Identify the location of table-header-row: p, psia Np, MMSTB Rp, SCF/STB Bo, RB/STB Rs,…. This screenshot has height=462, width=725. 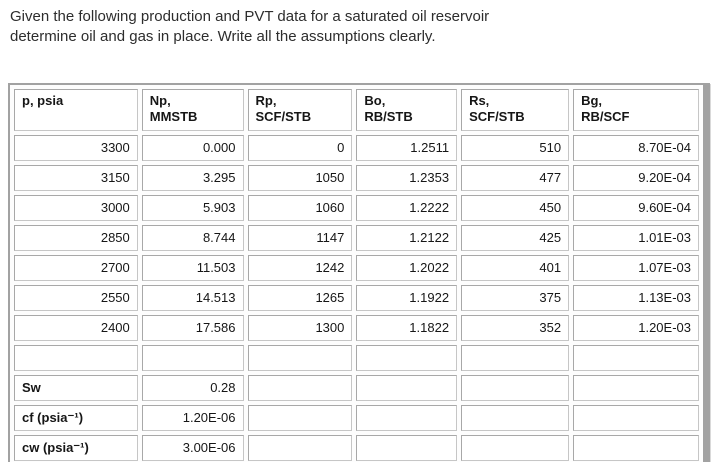
(356, 110).